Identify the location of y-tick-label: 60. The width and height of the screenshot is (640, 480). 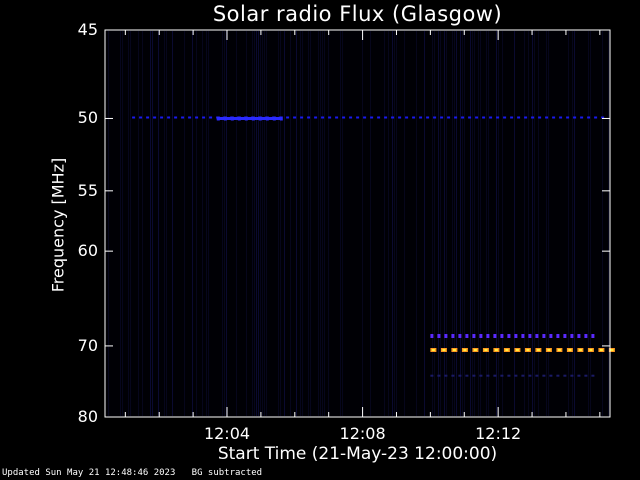
(87, 251).